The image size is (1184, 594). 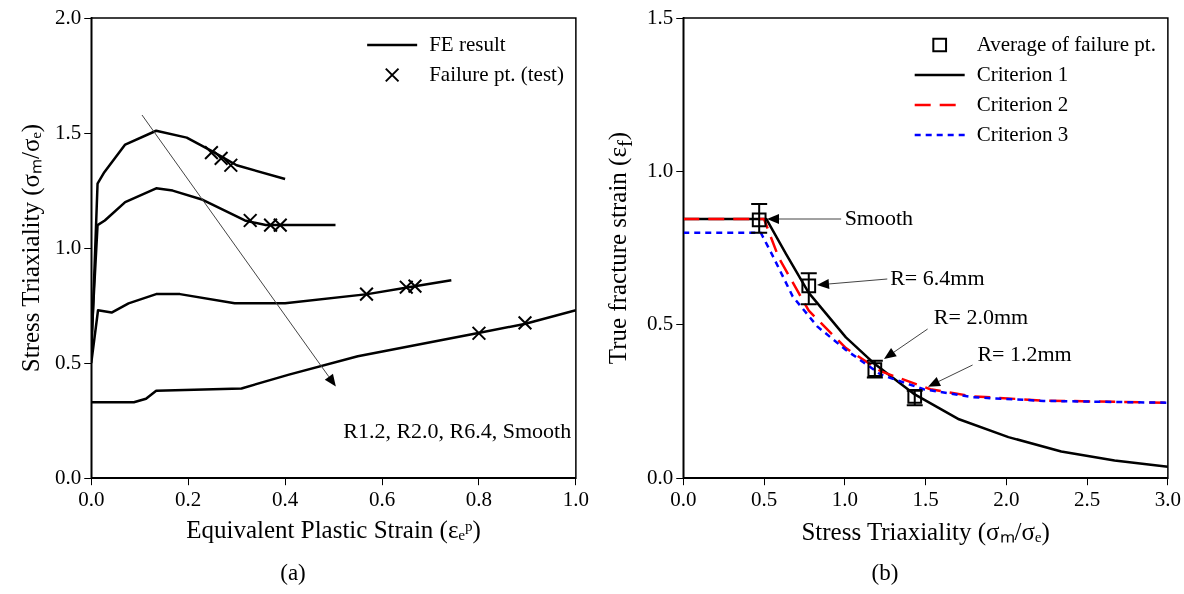 What do you see at coordinates (479, 499) in the screenshot?
I see `x-tick-label: 0.8` at bounding box center [479, 499].